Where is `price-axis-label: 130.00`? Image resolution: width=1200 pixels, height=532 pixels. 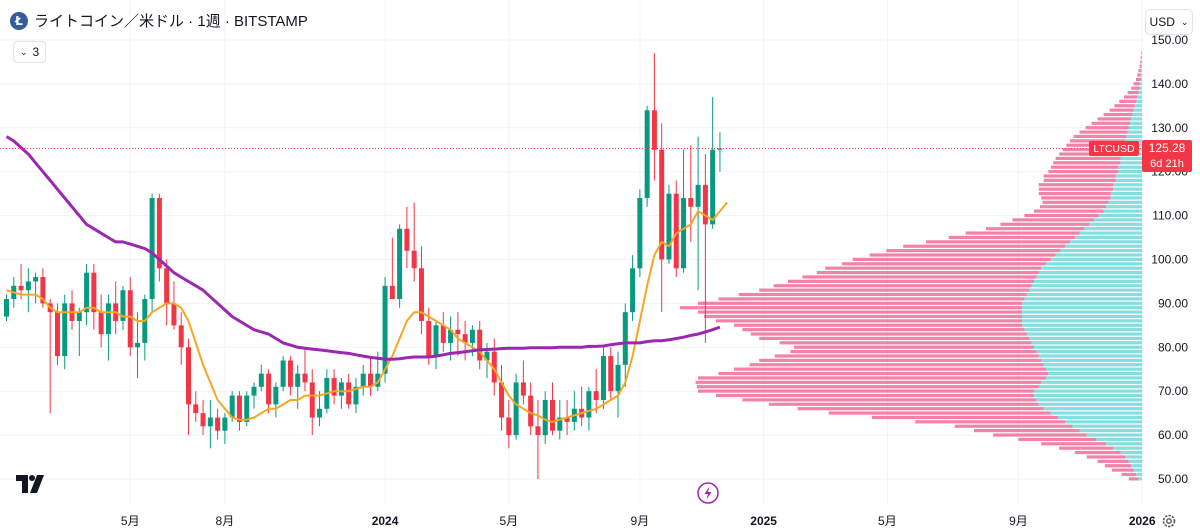
price-axis-label: 130.00 is located at coordinates (1169, 128).